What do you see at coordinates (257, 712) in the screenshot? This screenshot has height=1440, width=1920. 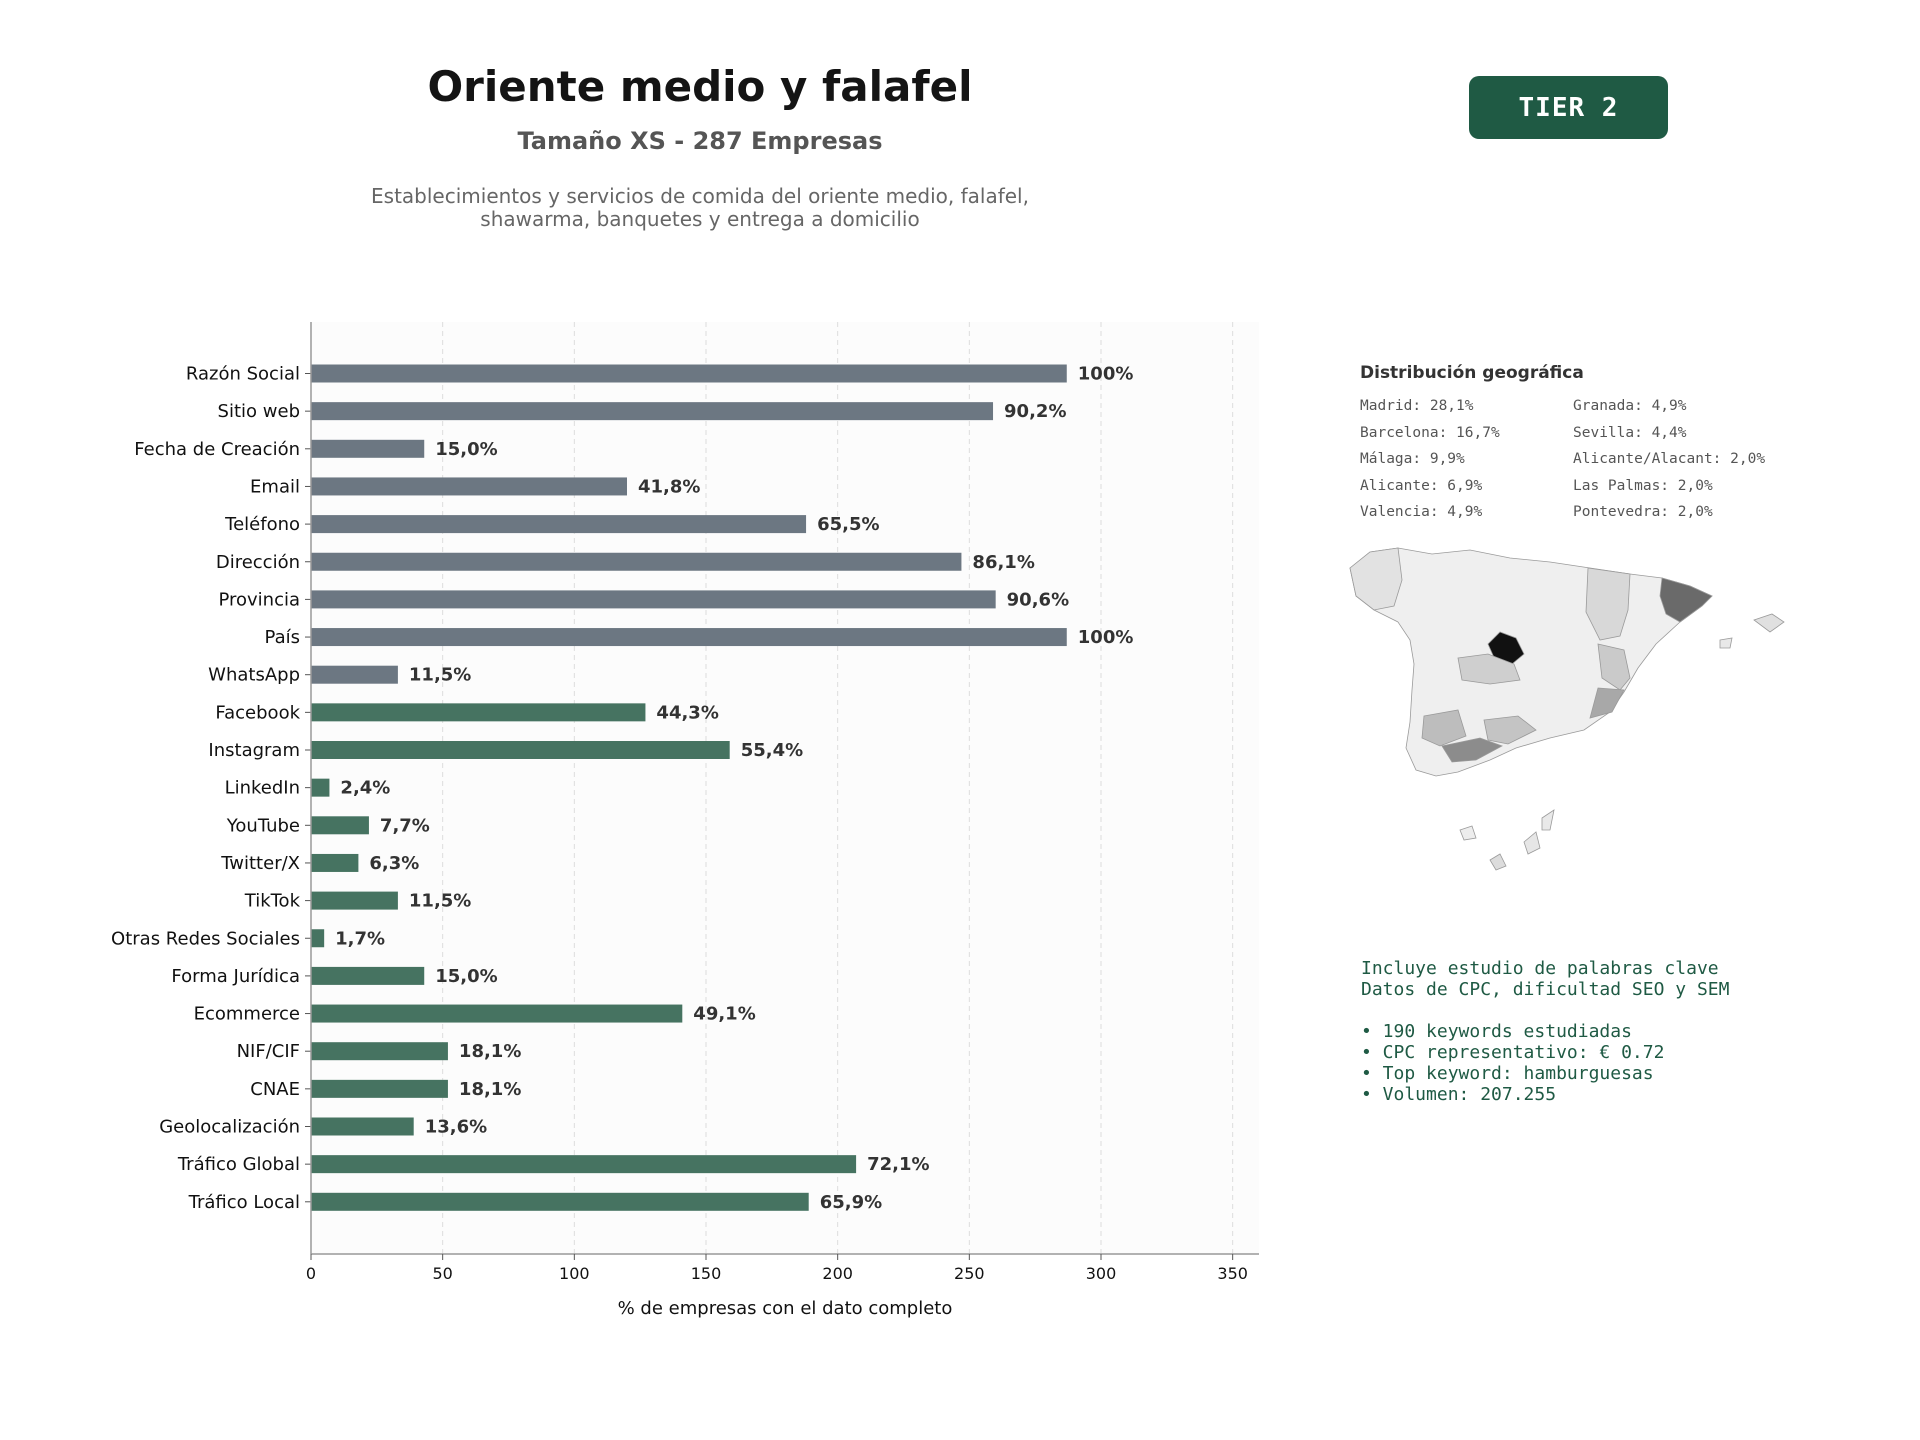 I see `y-tick-label: Facebook` at bounding box center [257, 712].